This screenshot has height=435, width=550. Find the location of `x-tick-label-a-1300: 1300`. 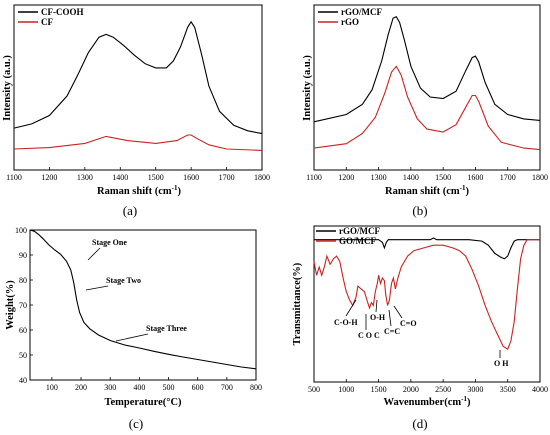

x-tick-label-a-1300: 1300 is located at coordinates (85, 177).